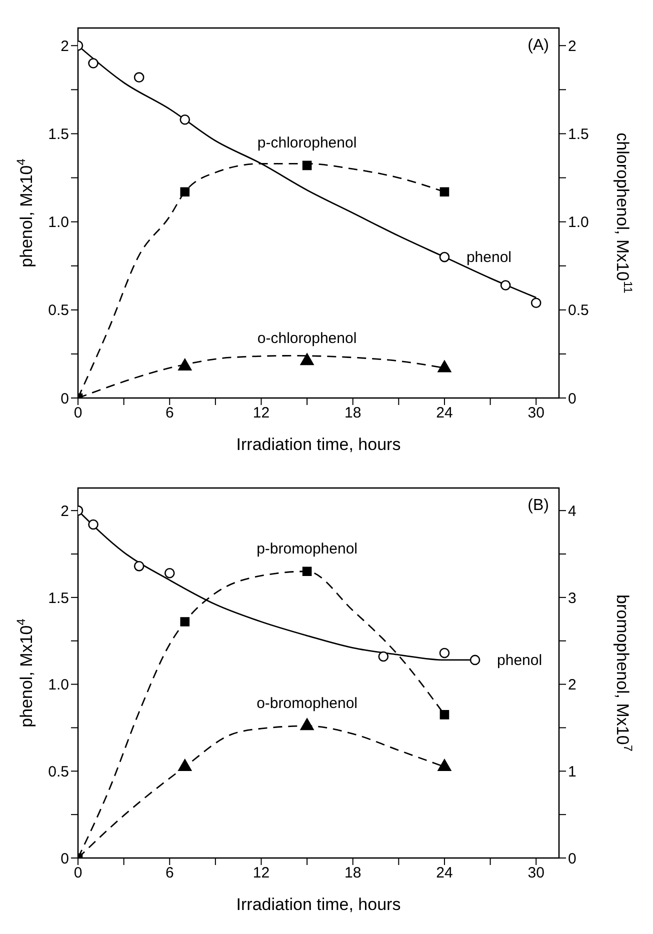 This screenshot has width=653, height=934. What do you see at coordinates (578, 311) in the screenshot?
I see `y2-tick-label: 0.5` at bounding box center [578, 311].